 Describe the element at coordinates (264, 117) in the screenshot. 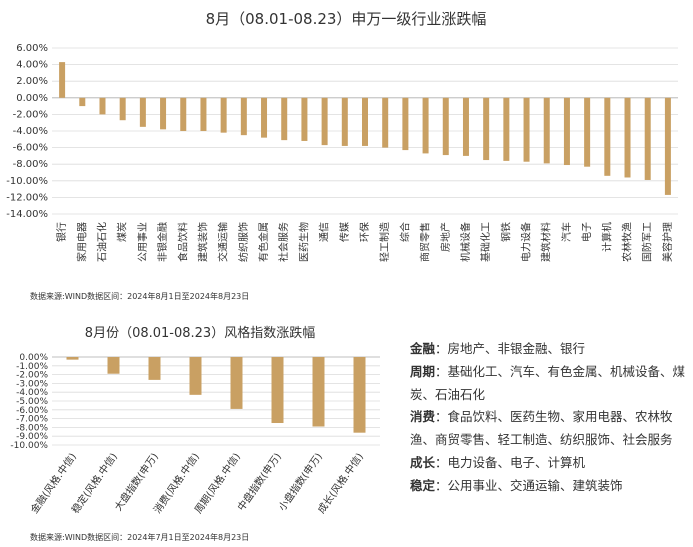

I see `bar-有色金属` at that location.